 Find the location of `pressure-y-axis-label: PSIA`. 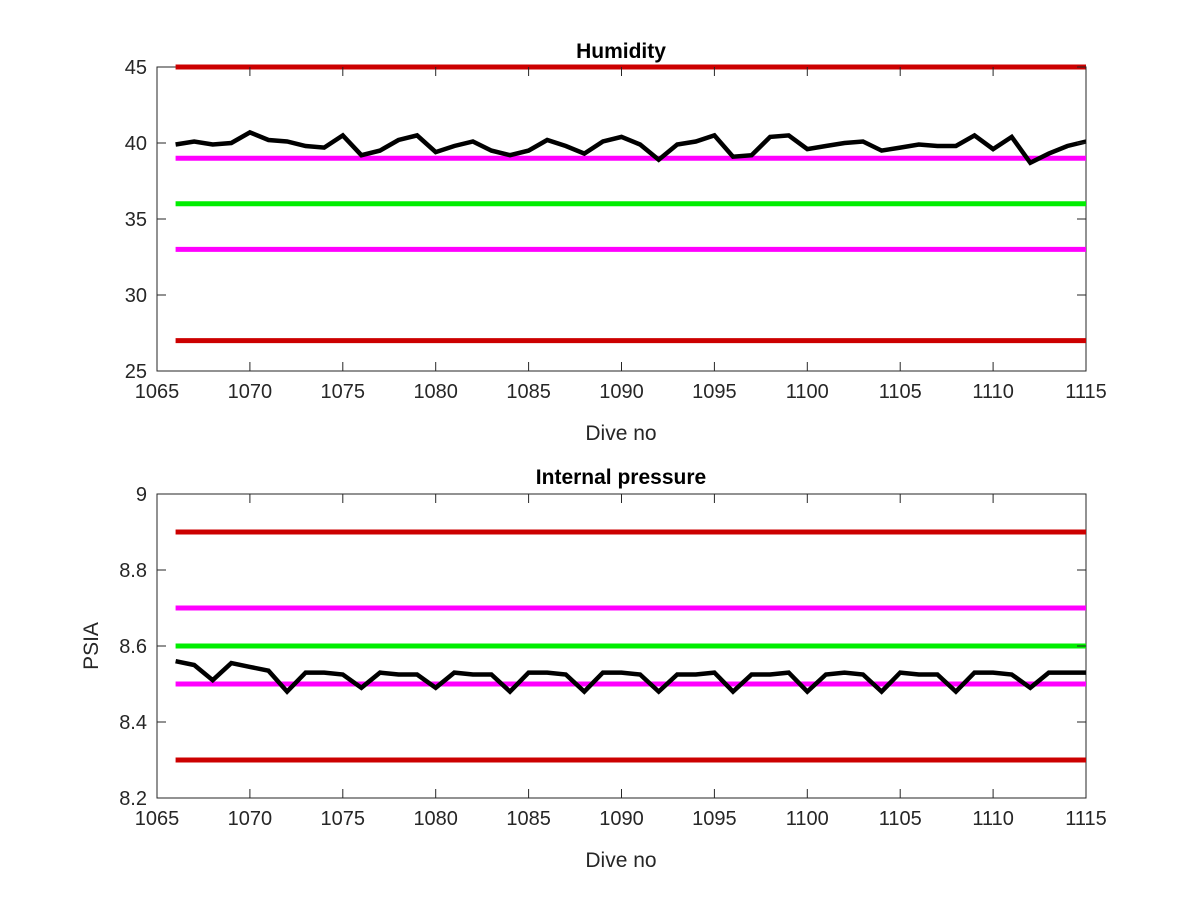

pressure-y-axis-label: PSIA is located at coordinates (91, 646).